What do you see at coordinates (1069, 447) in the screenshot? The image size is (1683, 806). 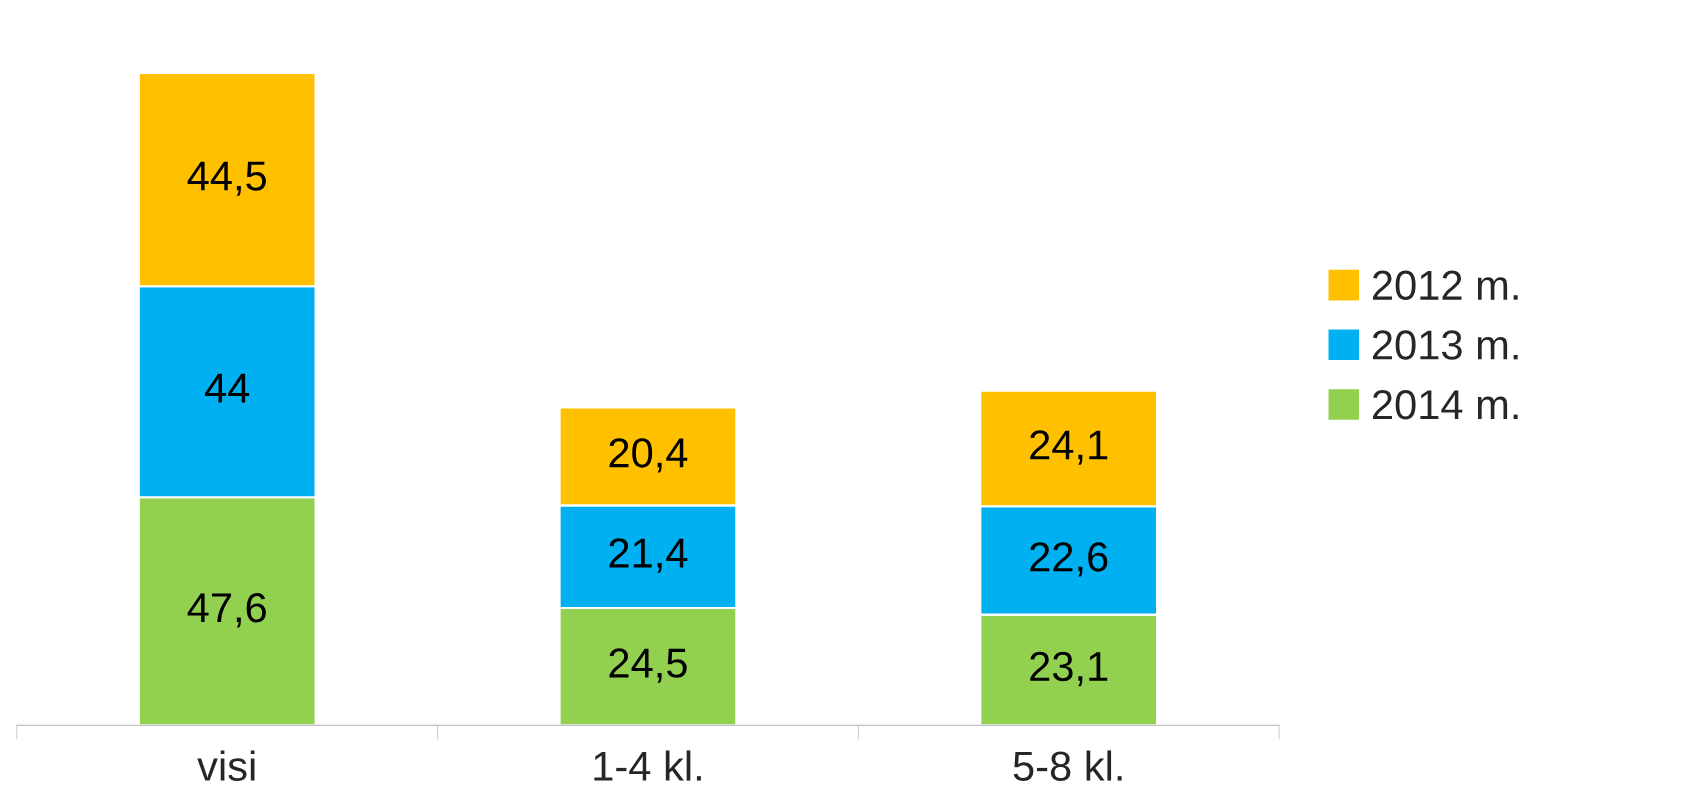 I see `data-label: 24,1` at bounding box center [1069, 447].